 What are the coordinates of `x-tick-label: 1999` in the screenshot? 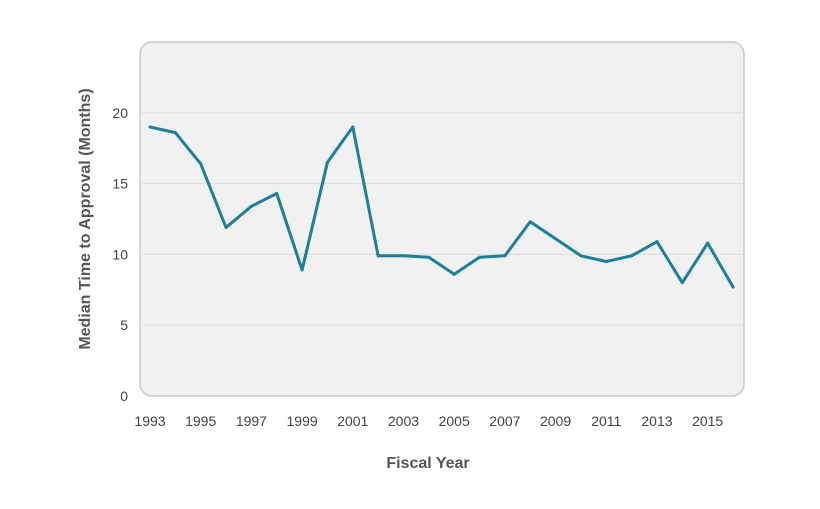 It's located at (302, 421).